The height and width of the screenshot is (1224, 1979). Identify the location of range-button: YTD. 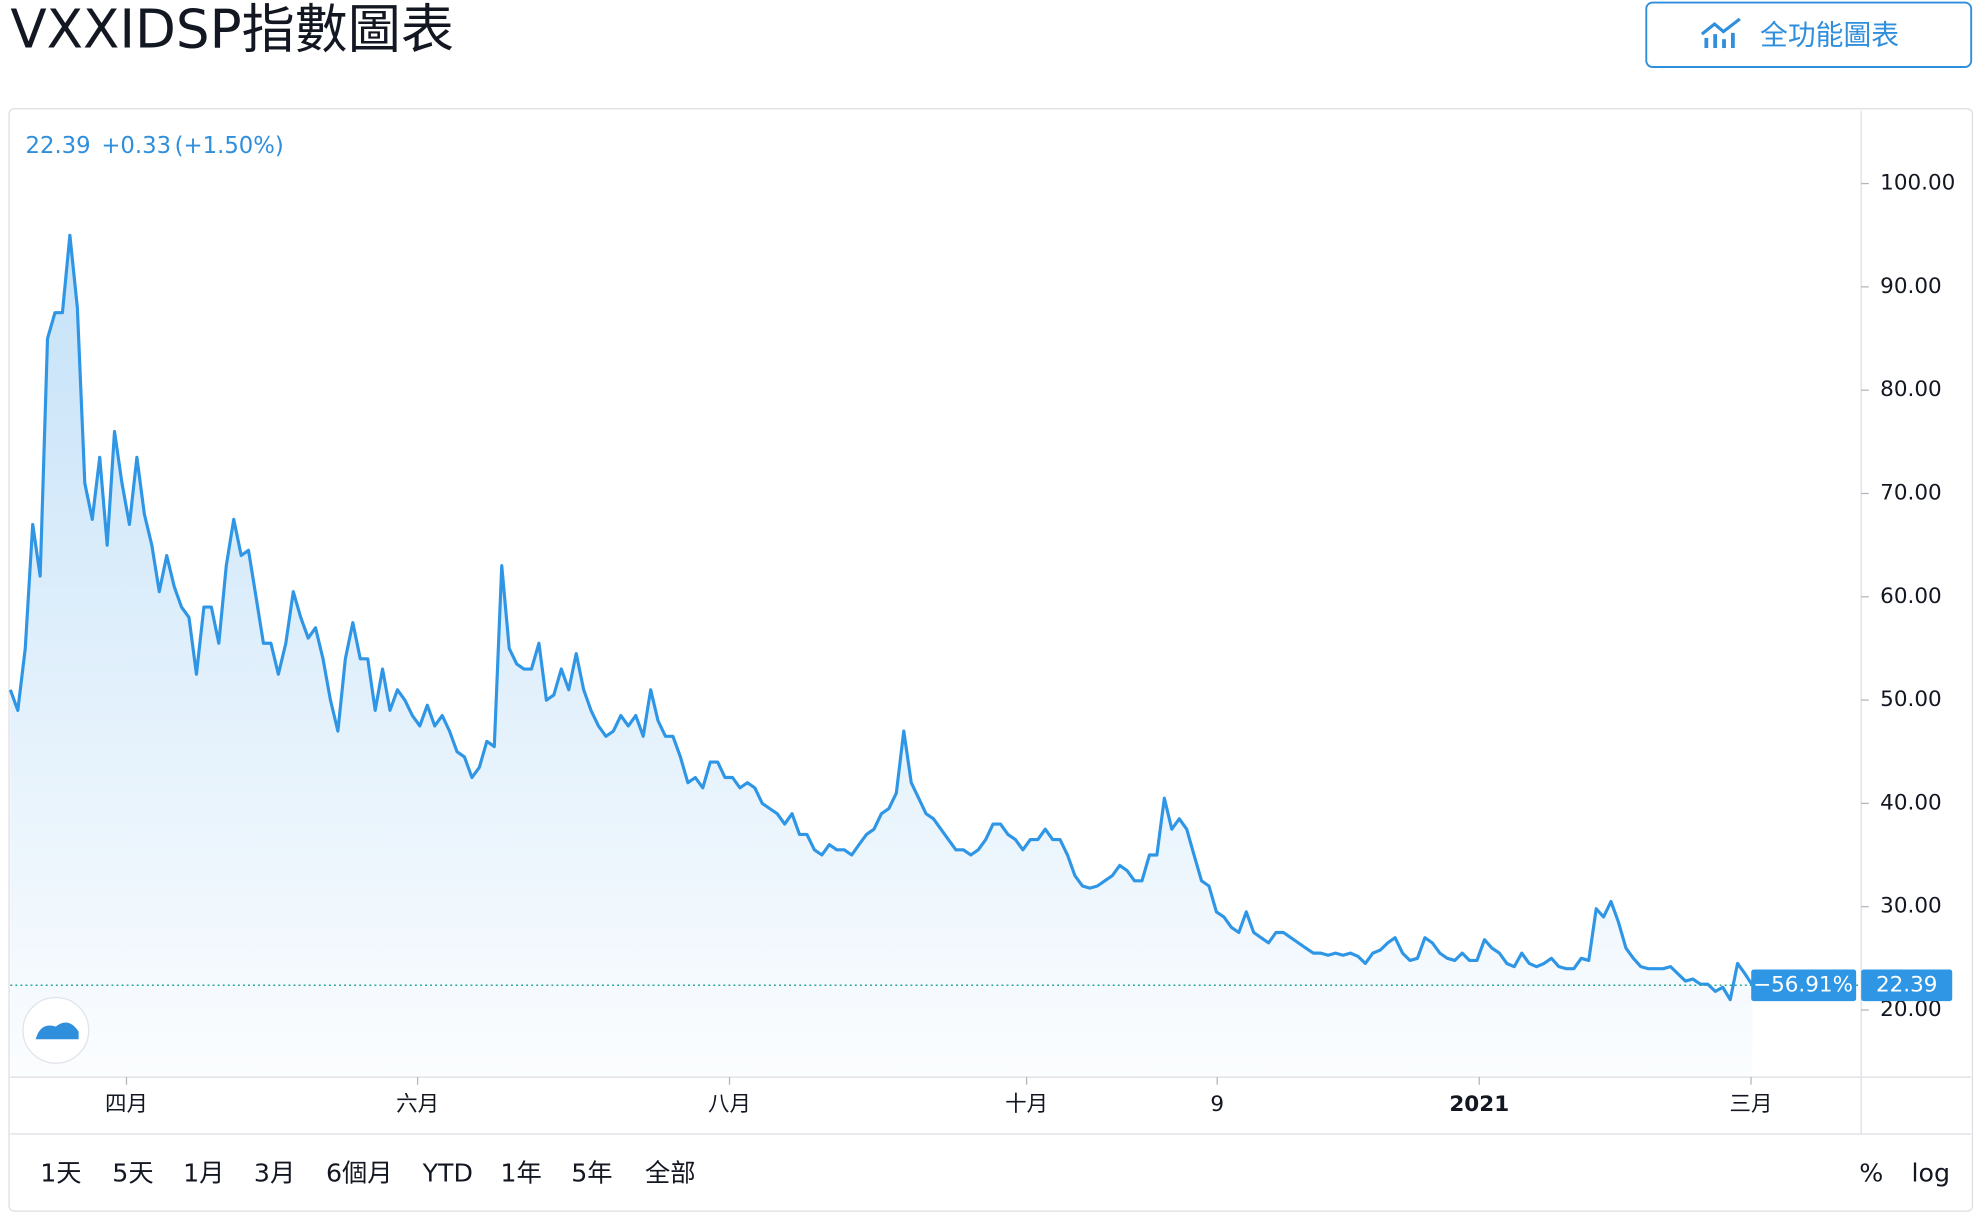
(447, 1172).